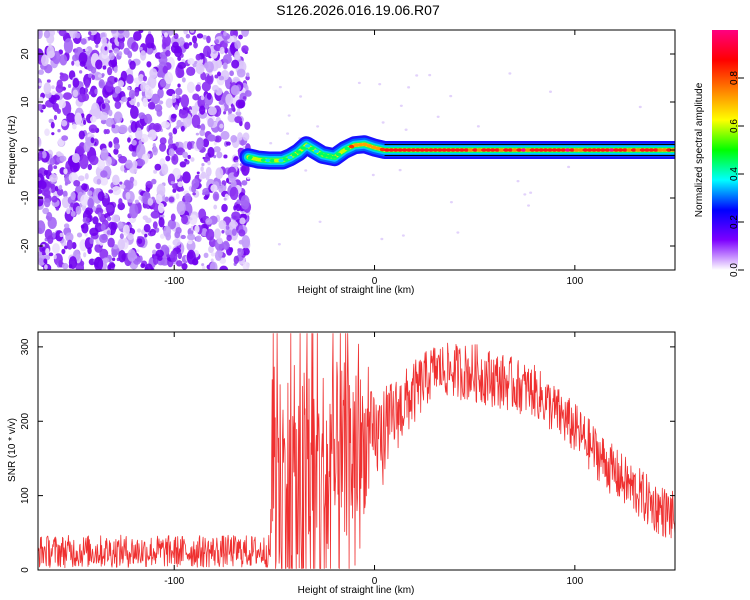  I want to click on spectrogram-y-tick-label: 20, so click(25, 54).